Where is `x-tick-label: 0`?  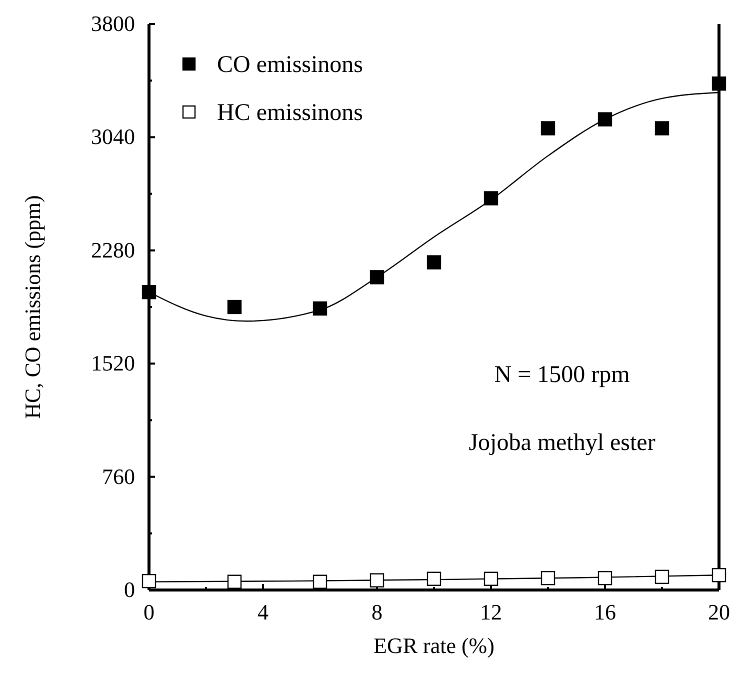
x-tick-label: 0 is located at coordinates (149, 612).